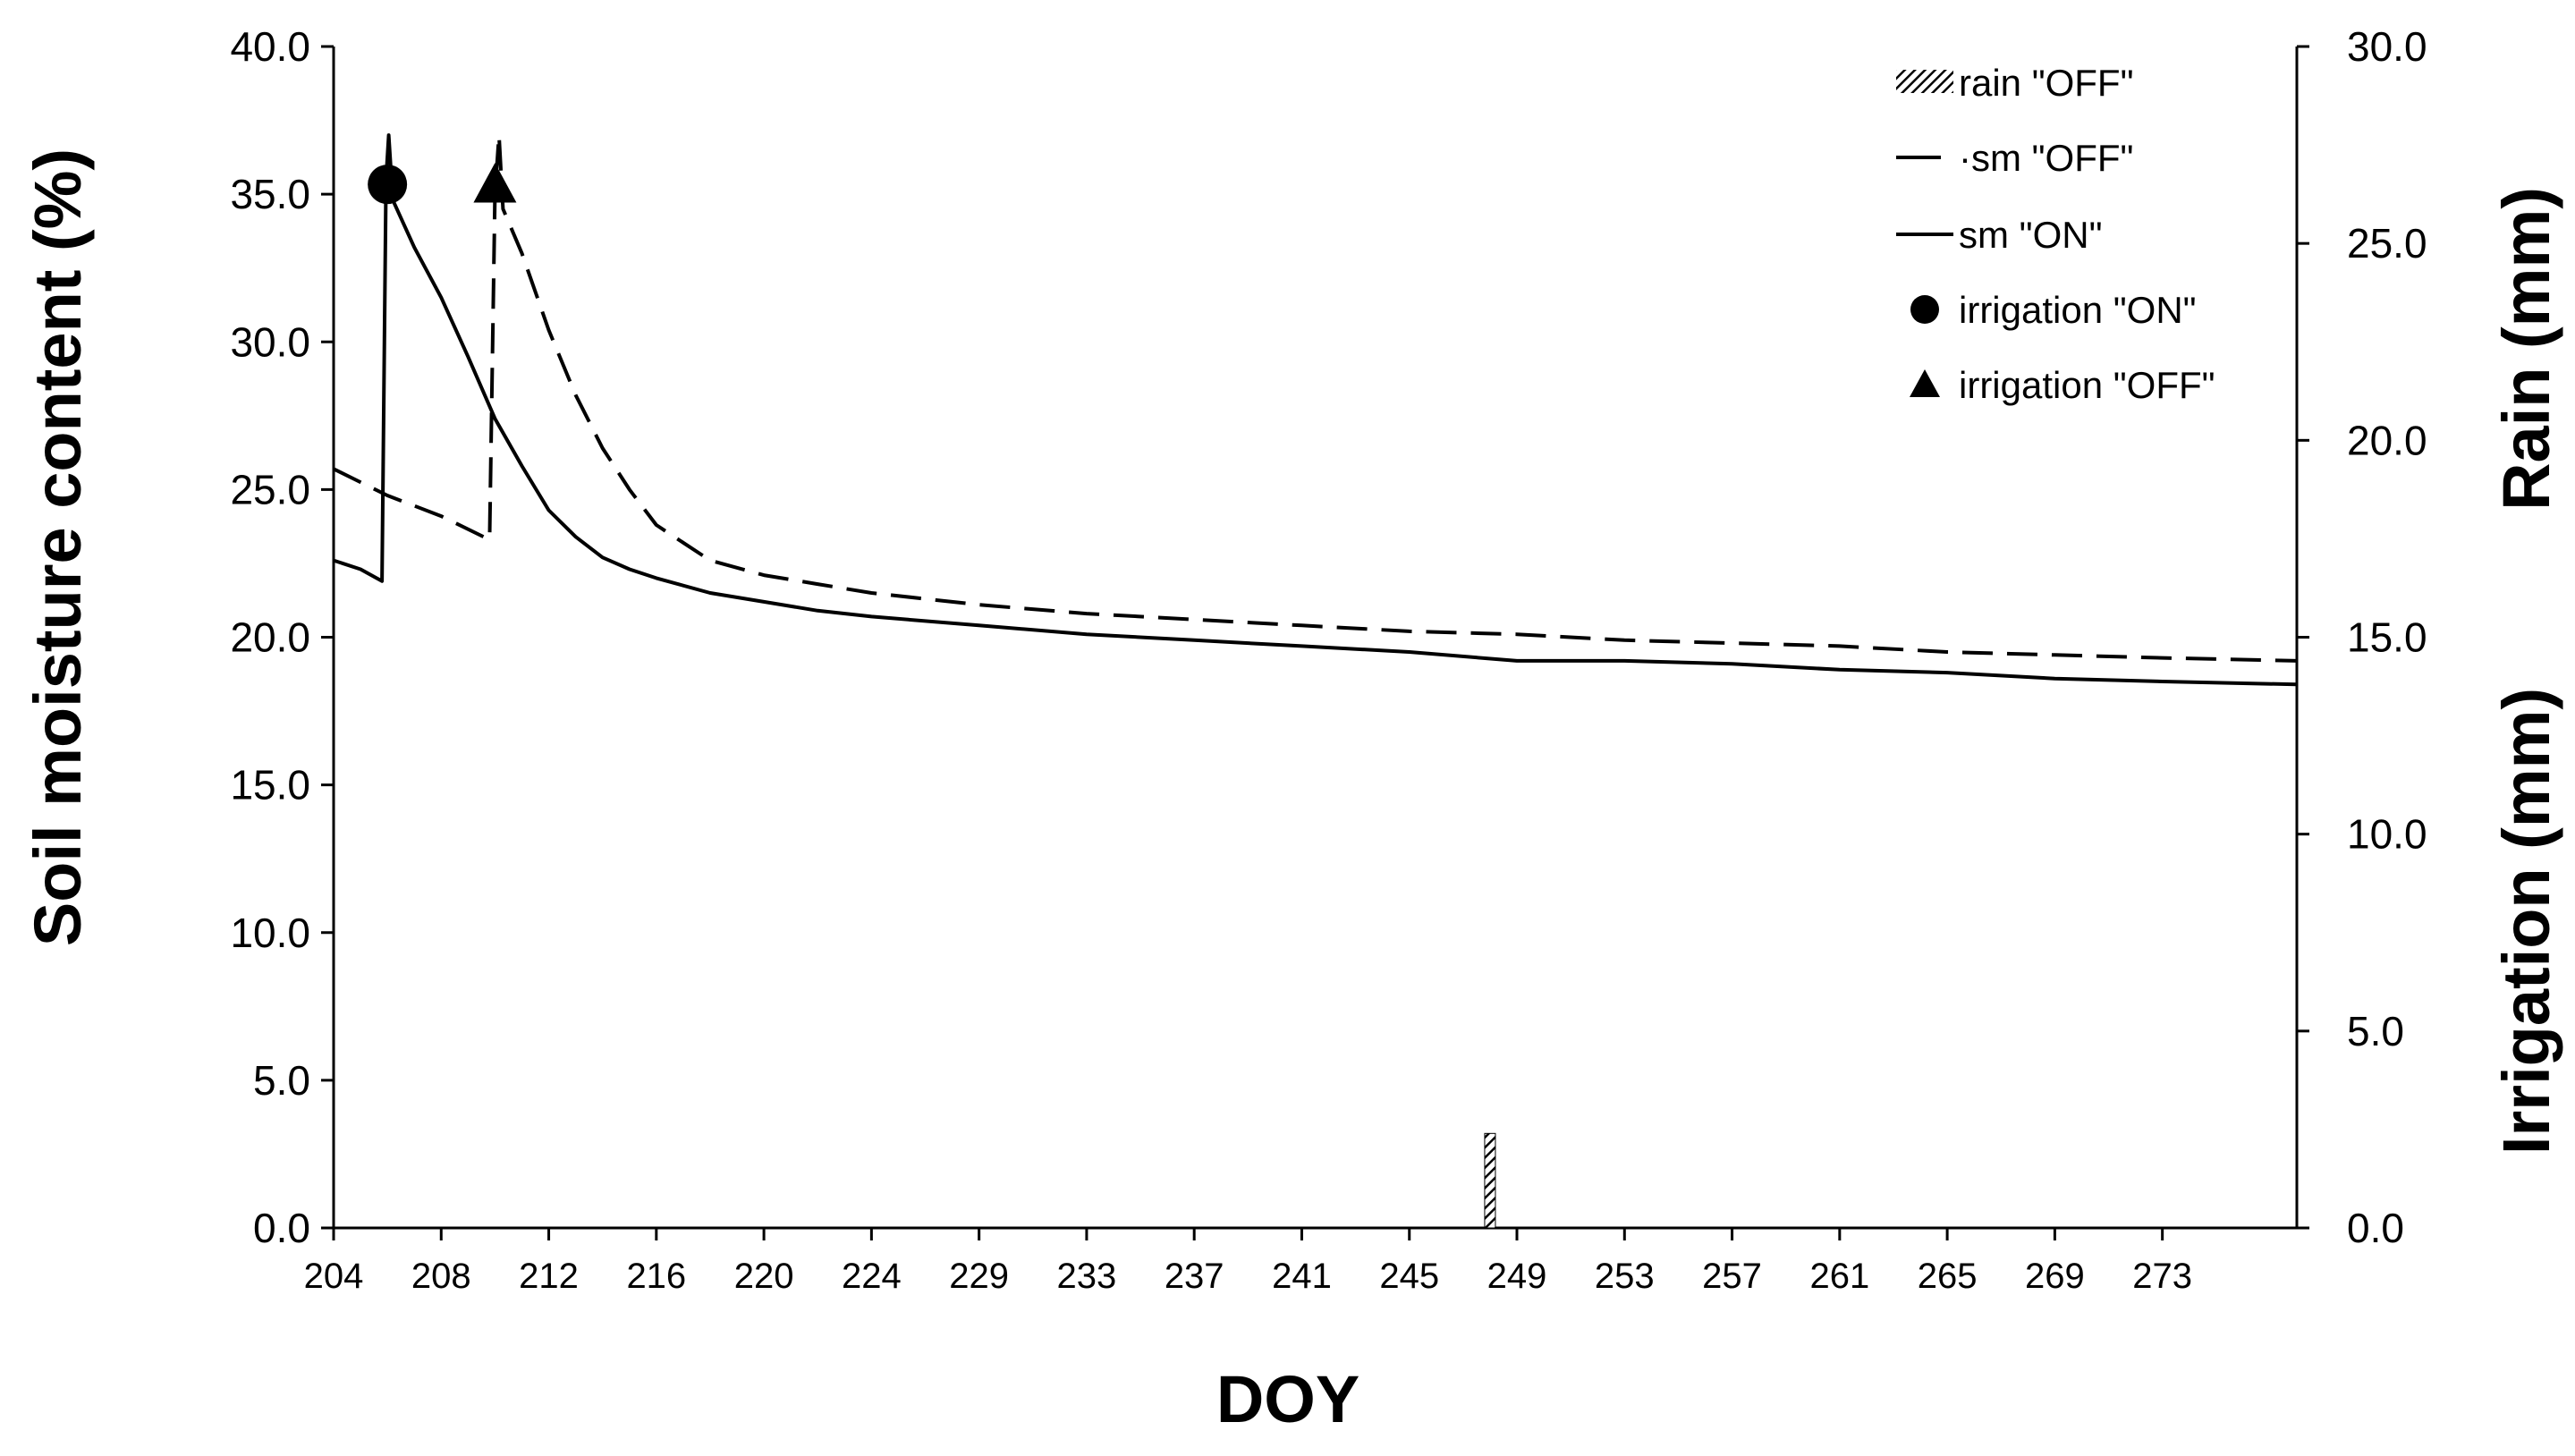 The height and width of the screenshot is (1456, 2575). What do you see at coordinates (1924, 309) in the screenshot?
I see `legend-swatch-irrigation-on` at bounding box center [1924, 309].